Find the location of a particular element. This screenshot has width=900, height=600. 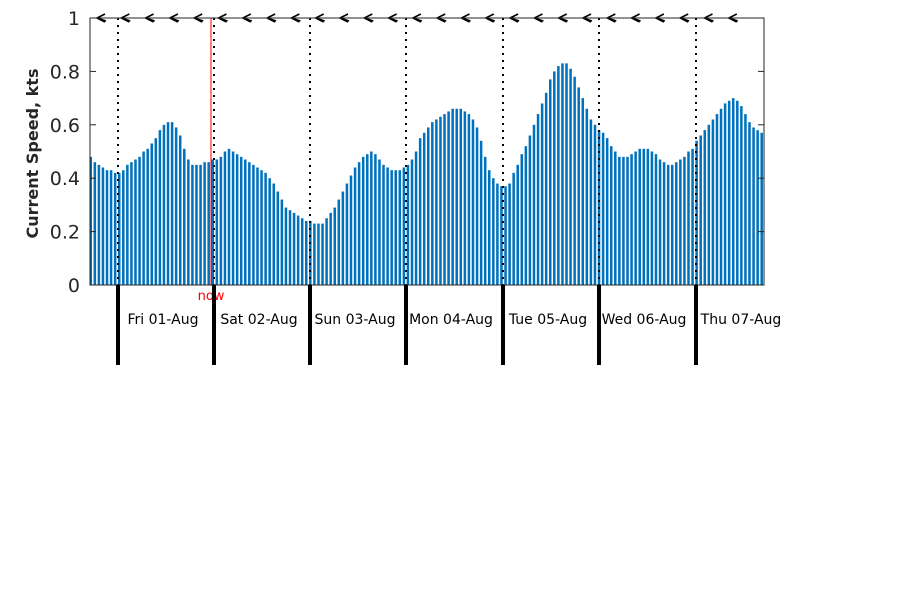

y-tick-label: 0 is located at coordinates (74, 286).